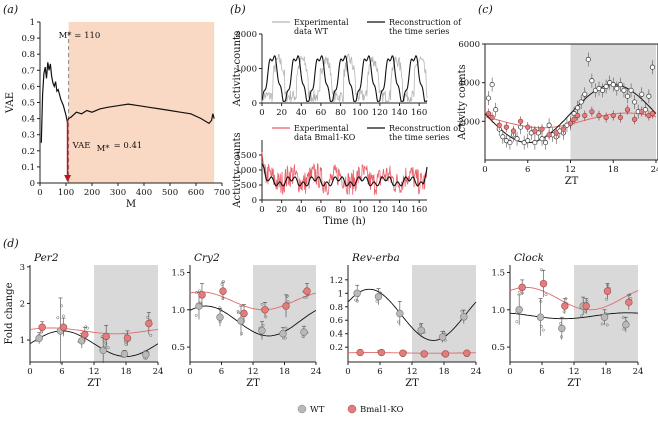  I want to click on y-tick-label: 2, so click(22, 304).